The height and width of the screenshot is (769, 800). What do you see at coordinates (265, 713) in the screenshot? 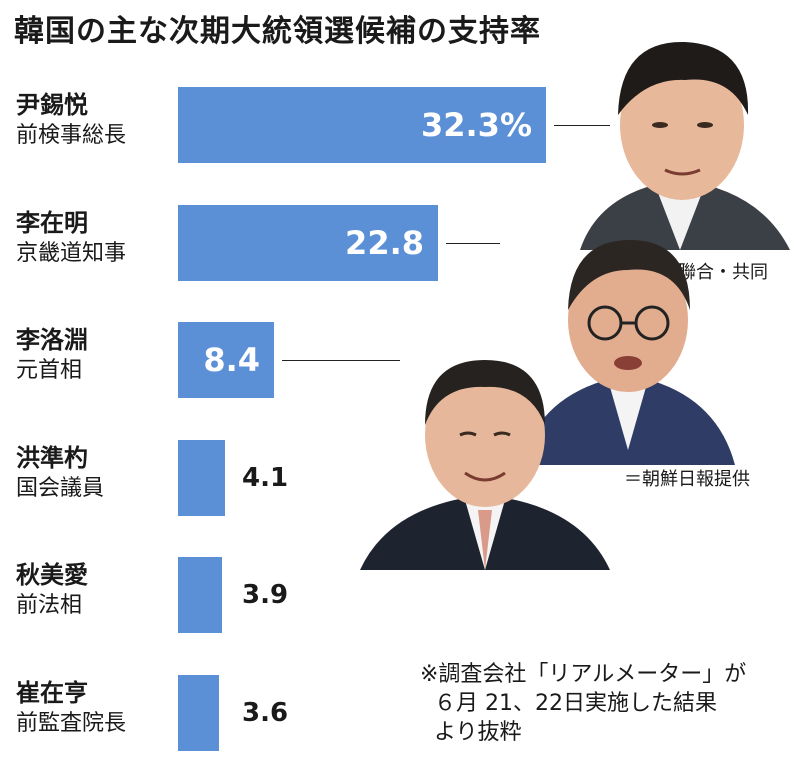
I see `data-label: 3.6` at bounding box center [265, 713].